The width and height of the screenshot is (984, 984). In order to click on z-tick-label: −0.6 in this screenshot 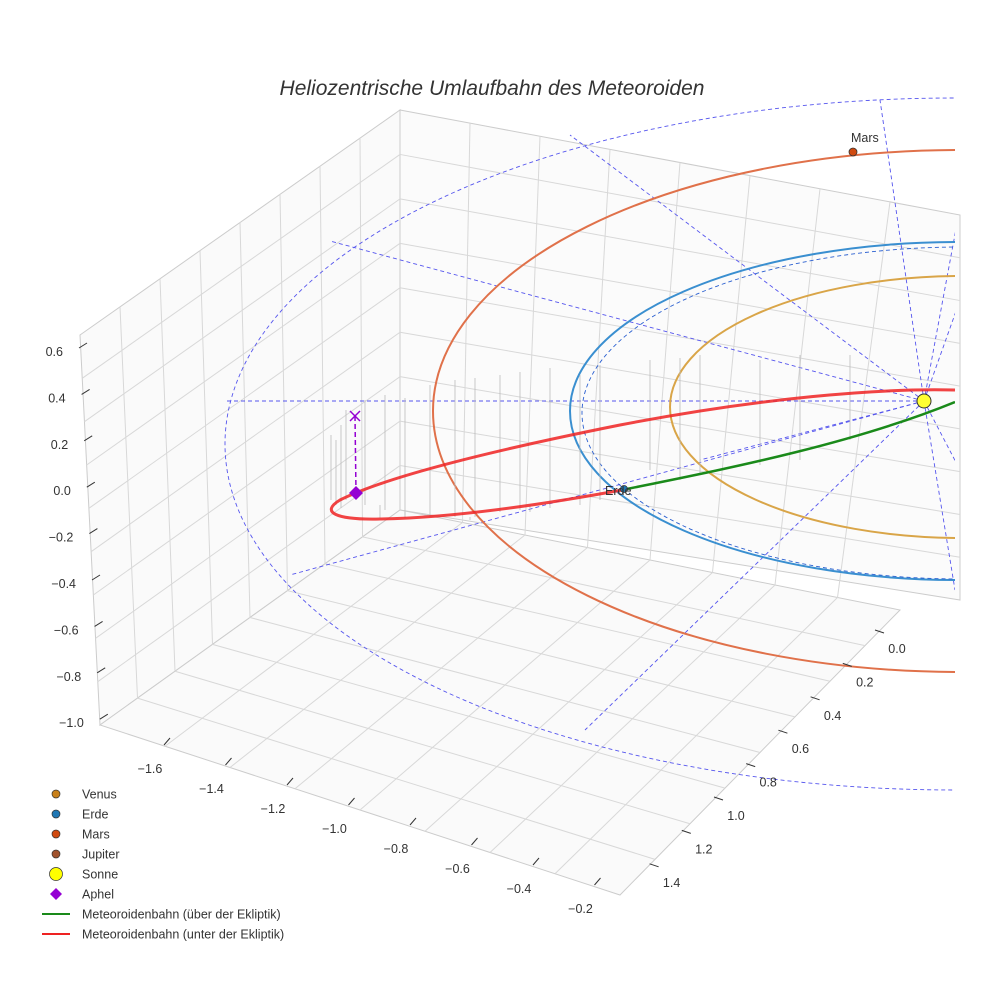, I will do `click(66, 630)`.